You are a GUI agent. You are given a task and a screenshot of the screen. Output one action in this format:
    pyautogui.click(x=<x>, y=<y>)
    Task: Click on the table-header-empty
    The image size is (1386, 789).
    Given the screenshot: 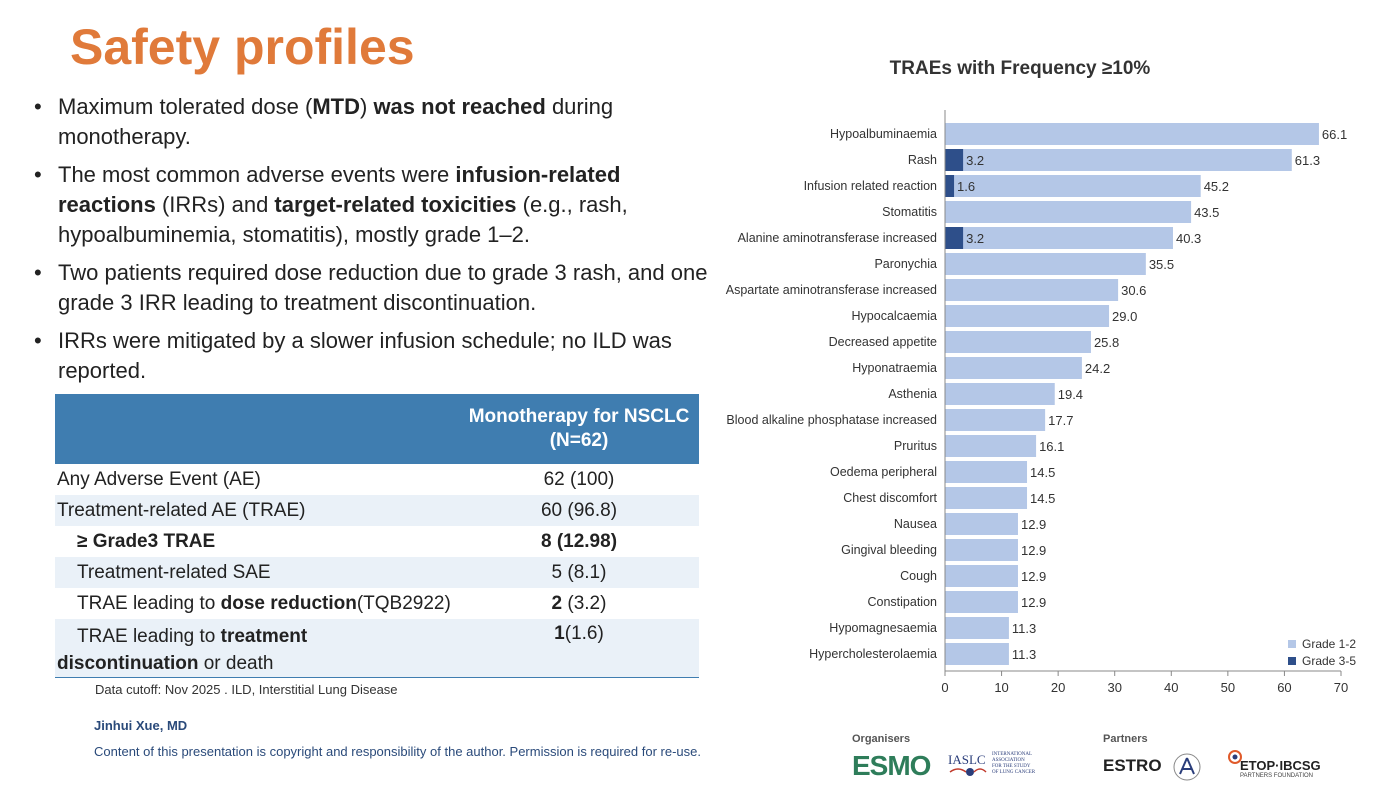 What is the action you would take?
    pyautogui.click(x=257, y=429)
    